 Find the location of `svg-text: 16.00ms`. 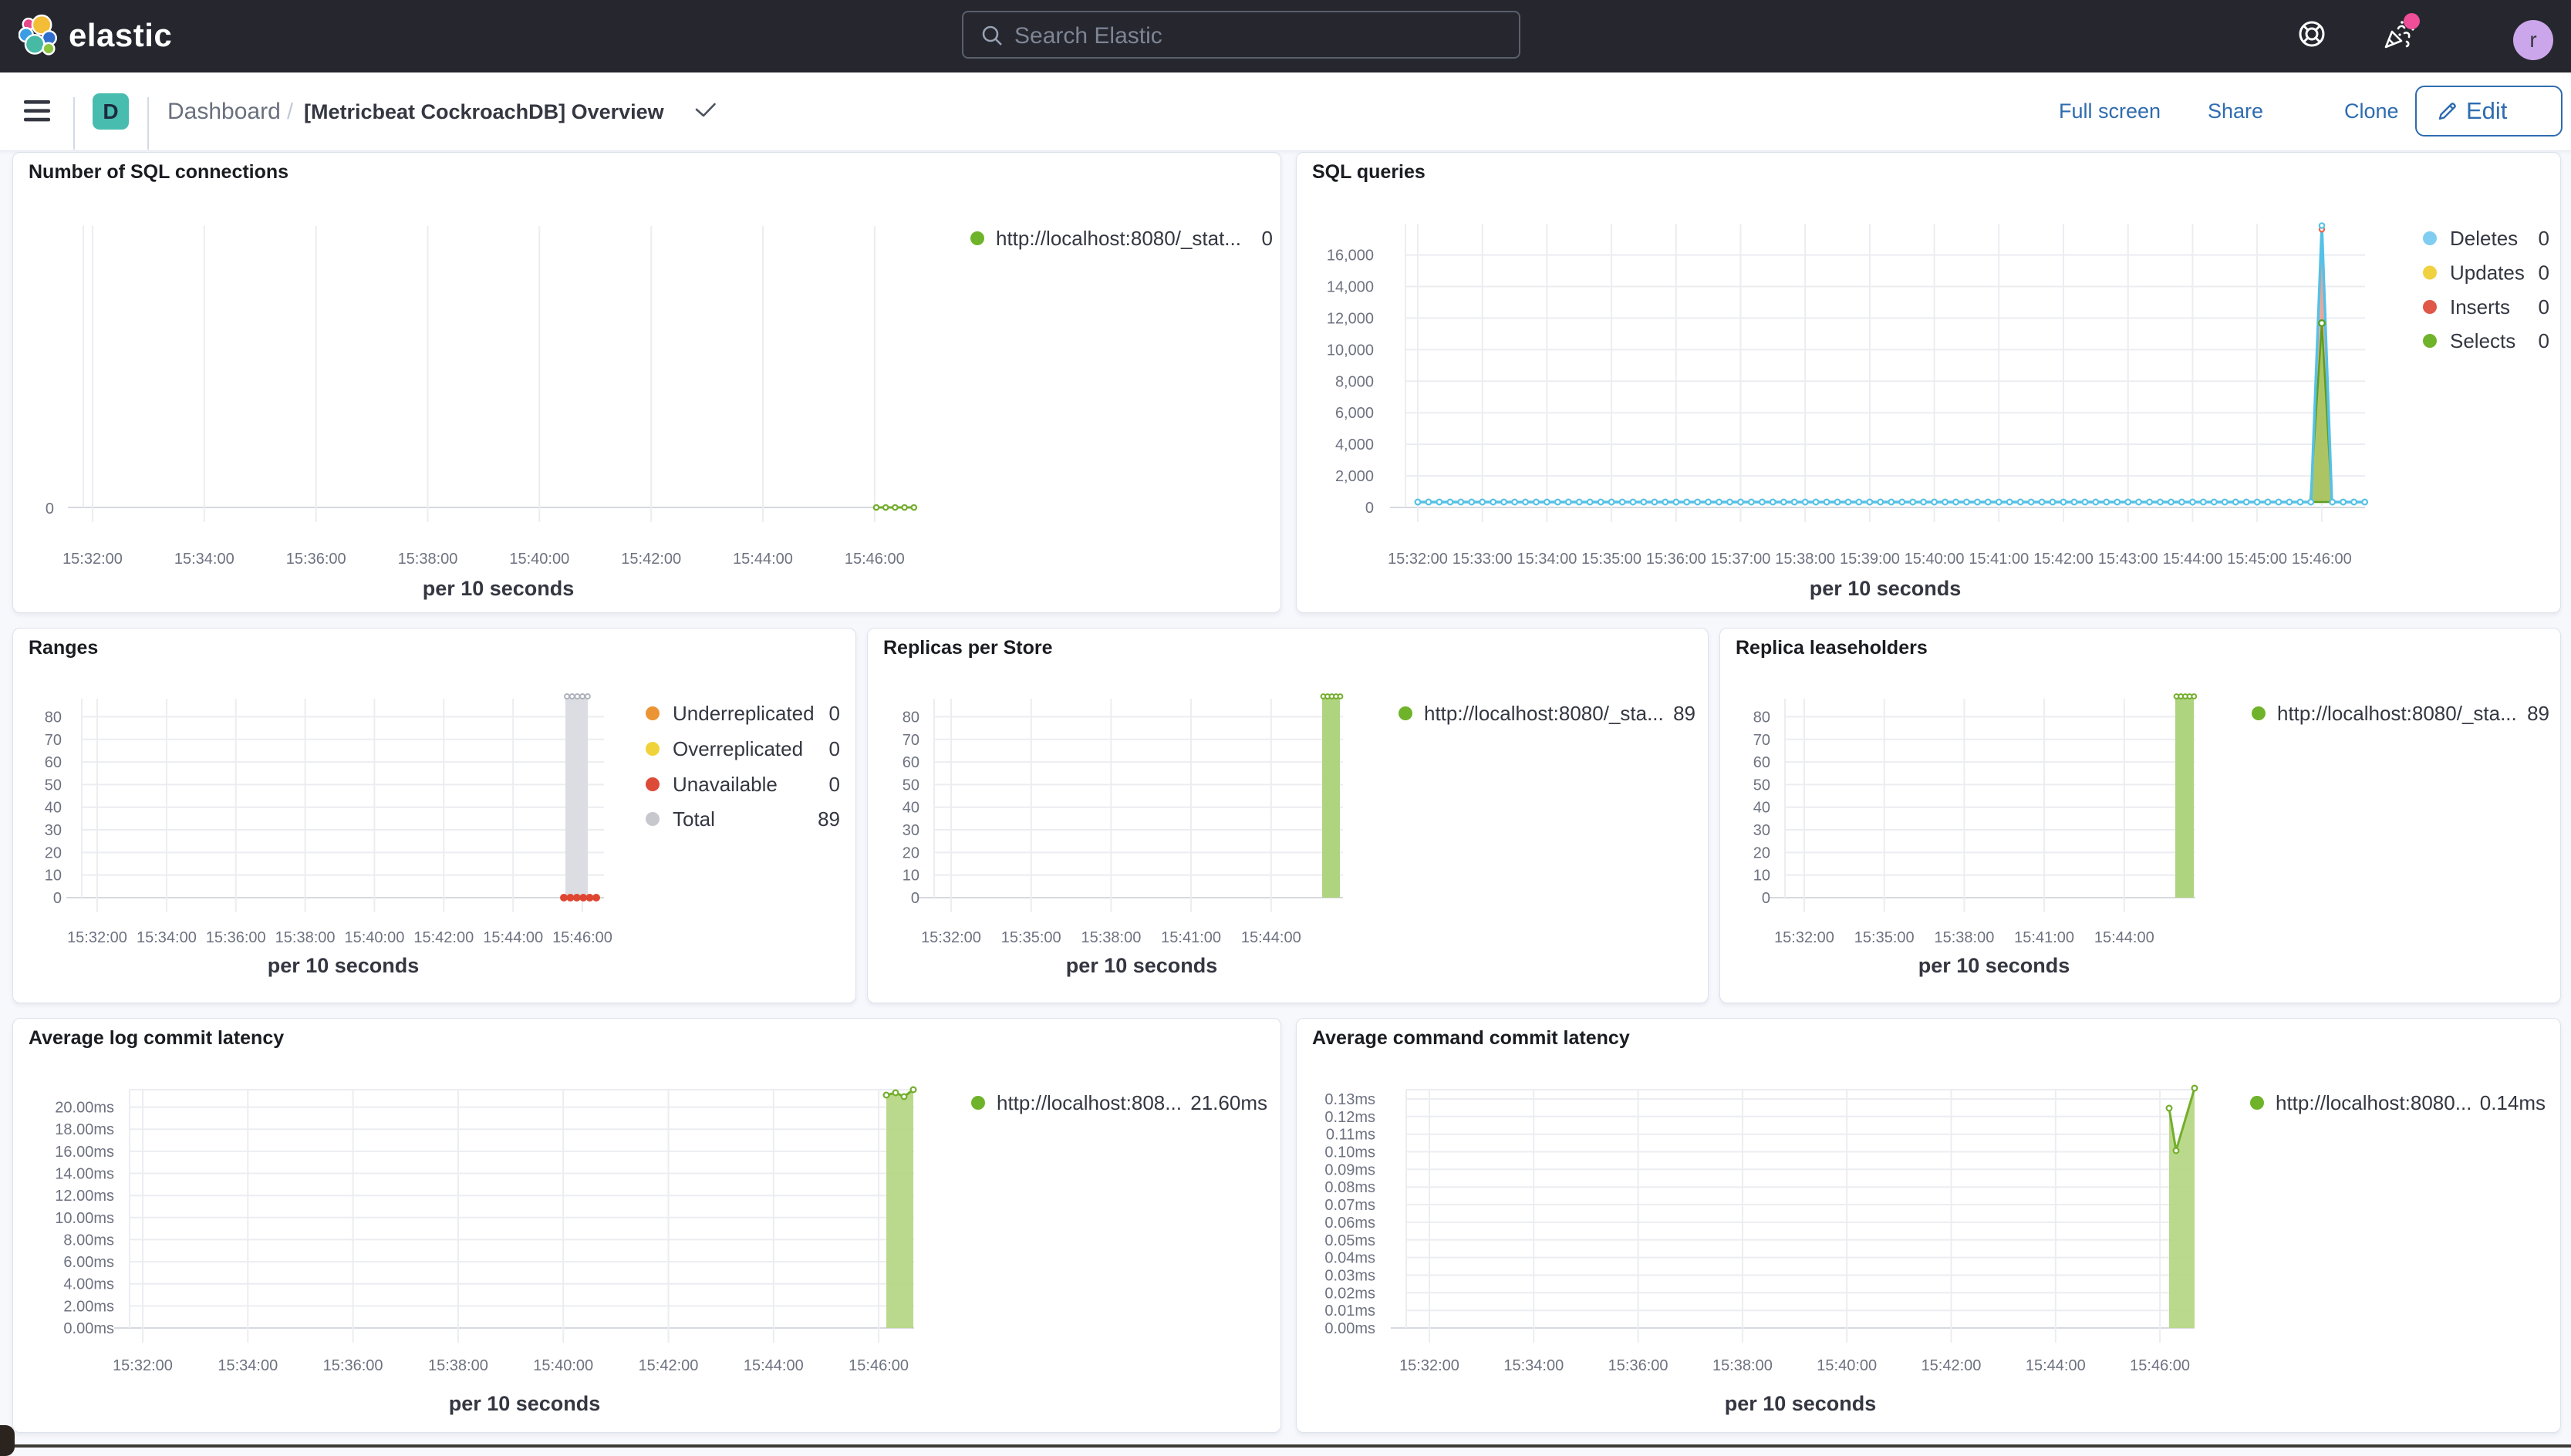

svg-text: 16.00ms is located at coordinates (84, 1152).